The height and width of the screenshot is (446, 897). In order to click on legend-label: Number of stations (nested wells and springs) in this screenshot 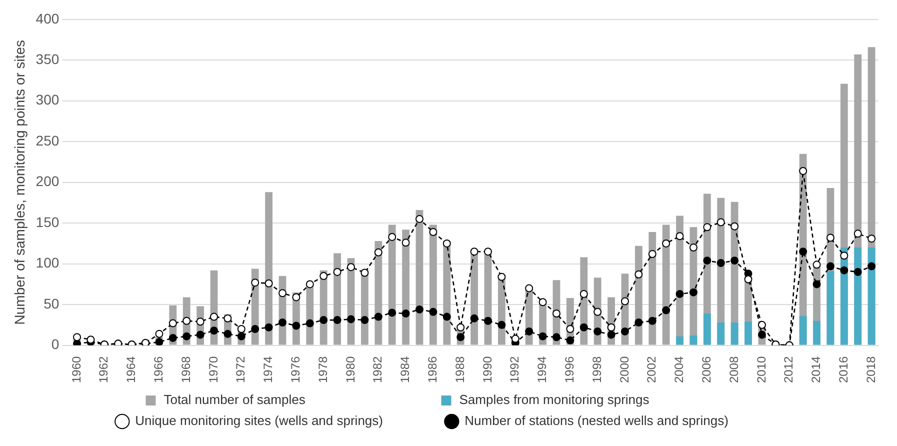, I will do `click(620, 420)`.